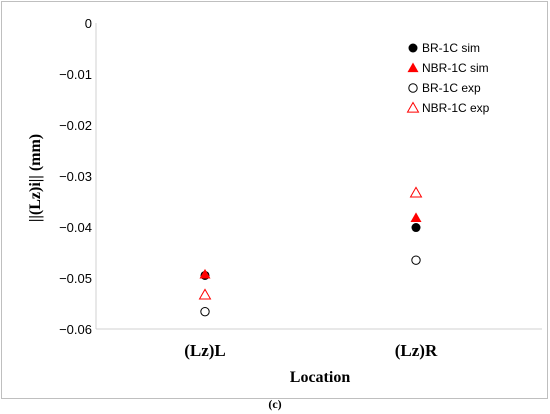 Image resolution: width=550 pixels, height=414 pixels. I want to click on legend-label: NBR-1C sim, so click(455, 68).